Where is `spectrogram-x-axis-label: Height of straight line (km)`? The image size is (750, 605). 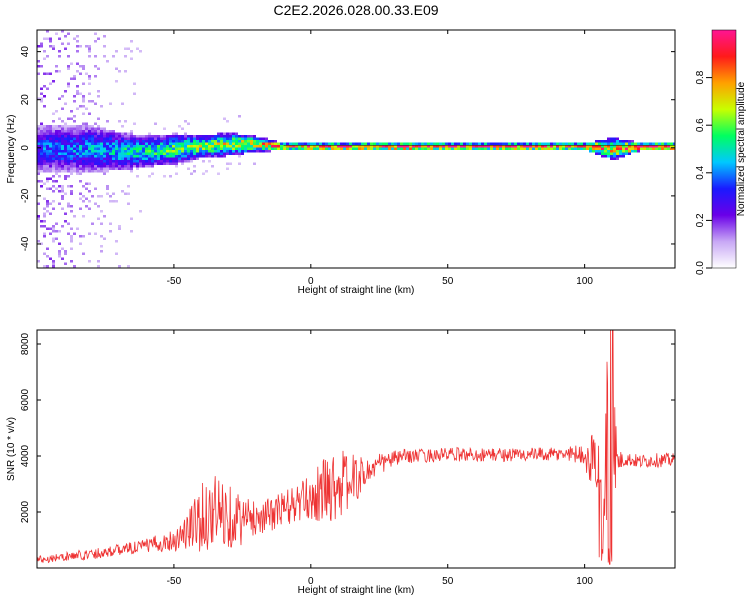 spectrogram-x-axis-label: Height of straight line (km) is located at coordinates (356, 290).